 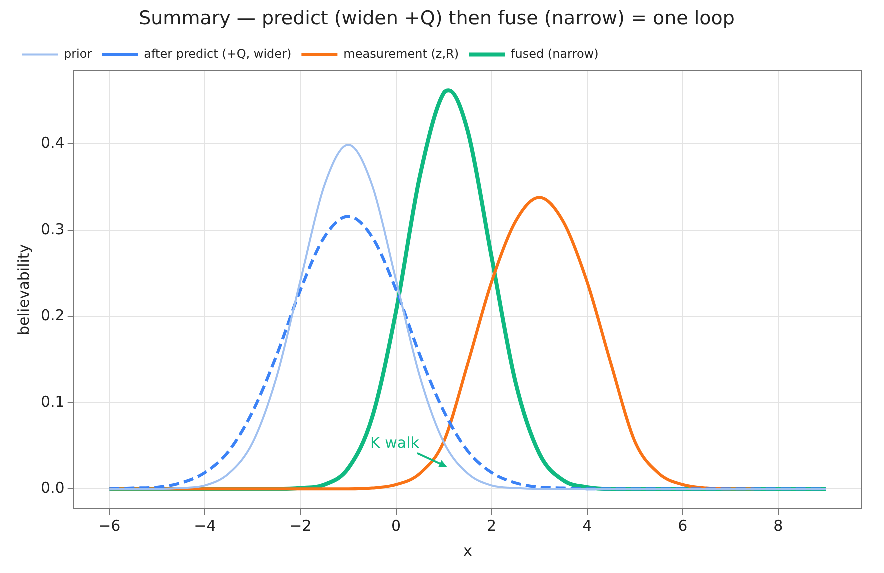 I want to click on x-tick-label: 8, so click(x=779, y=525).